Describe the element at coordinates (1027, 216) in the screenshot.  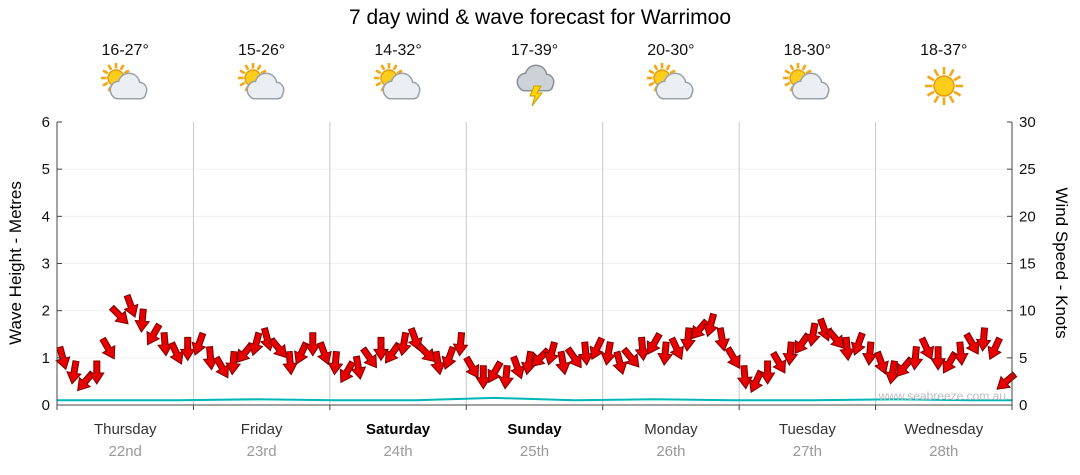
I see `right-tick-label: 20` at that location.